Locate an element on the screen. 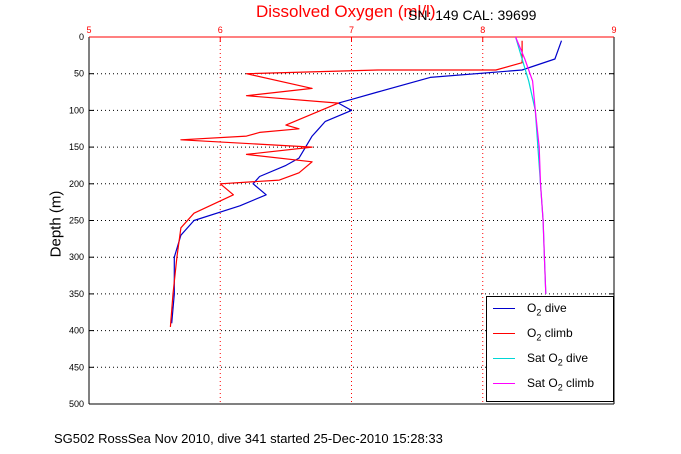 Image resolution: width=681 pixels, height=454 pixels. y-tick-label: 200 is located at coordinates (76, 184).